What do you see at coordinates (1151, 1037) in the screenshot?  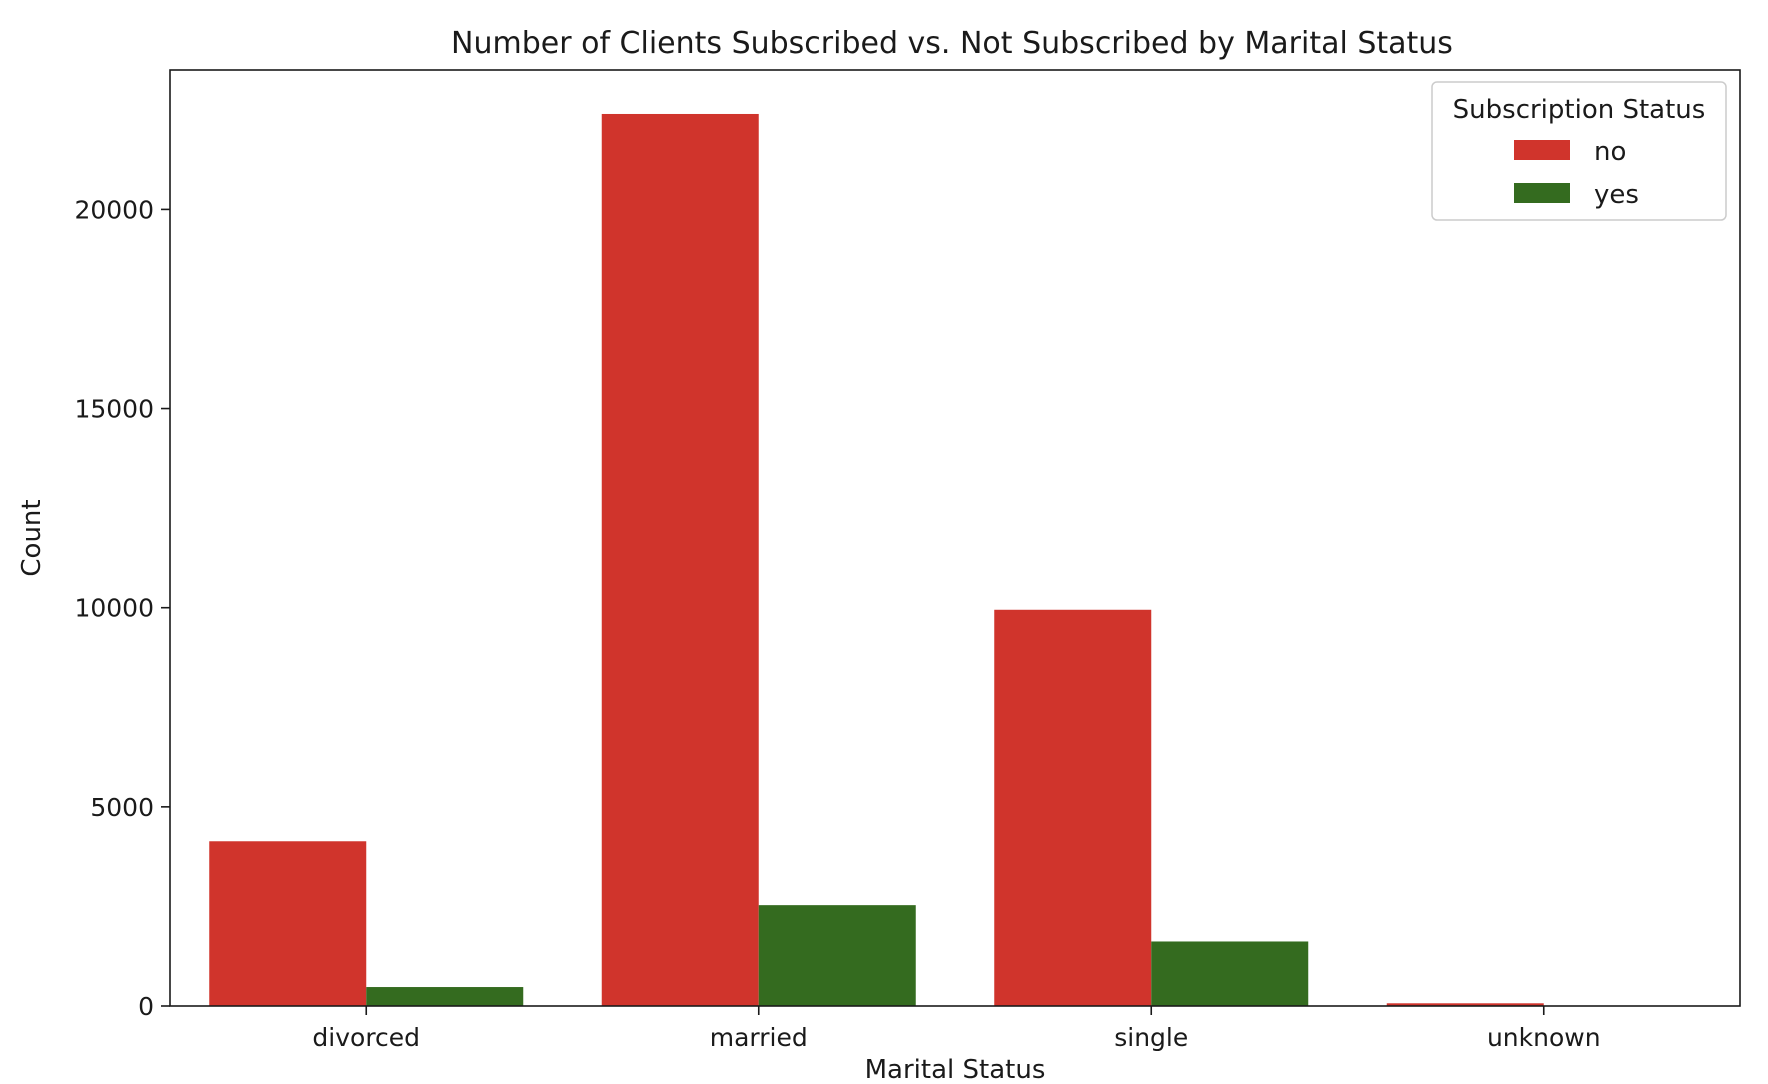 I see `x-tick-label: single` at bounding box center [1151, 1037].